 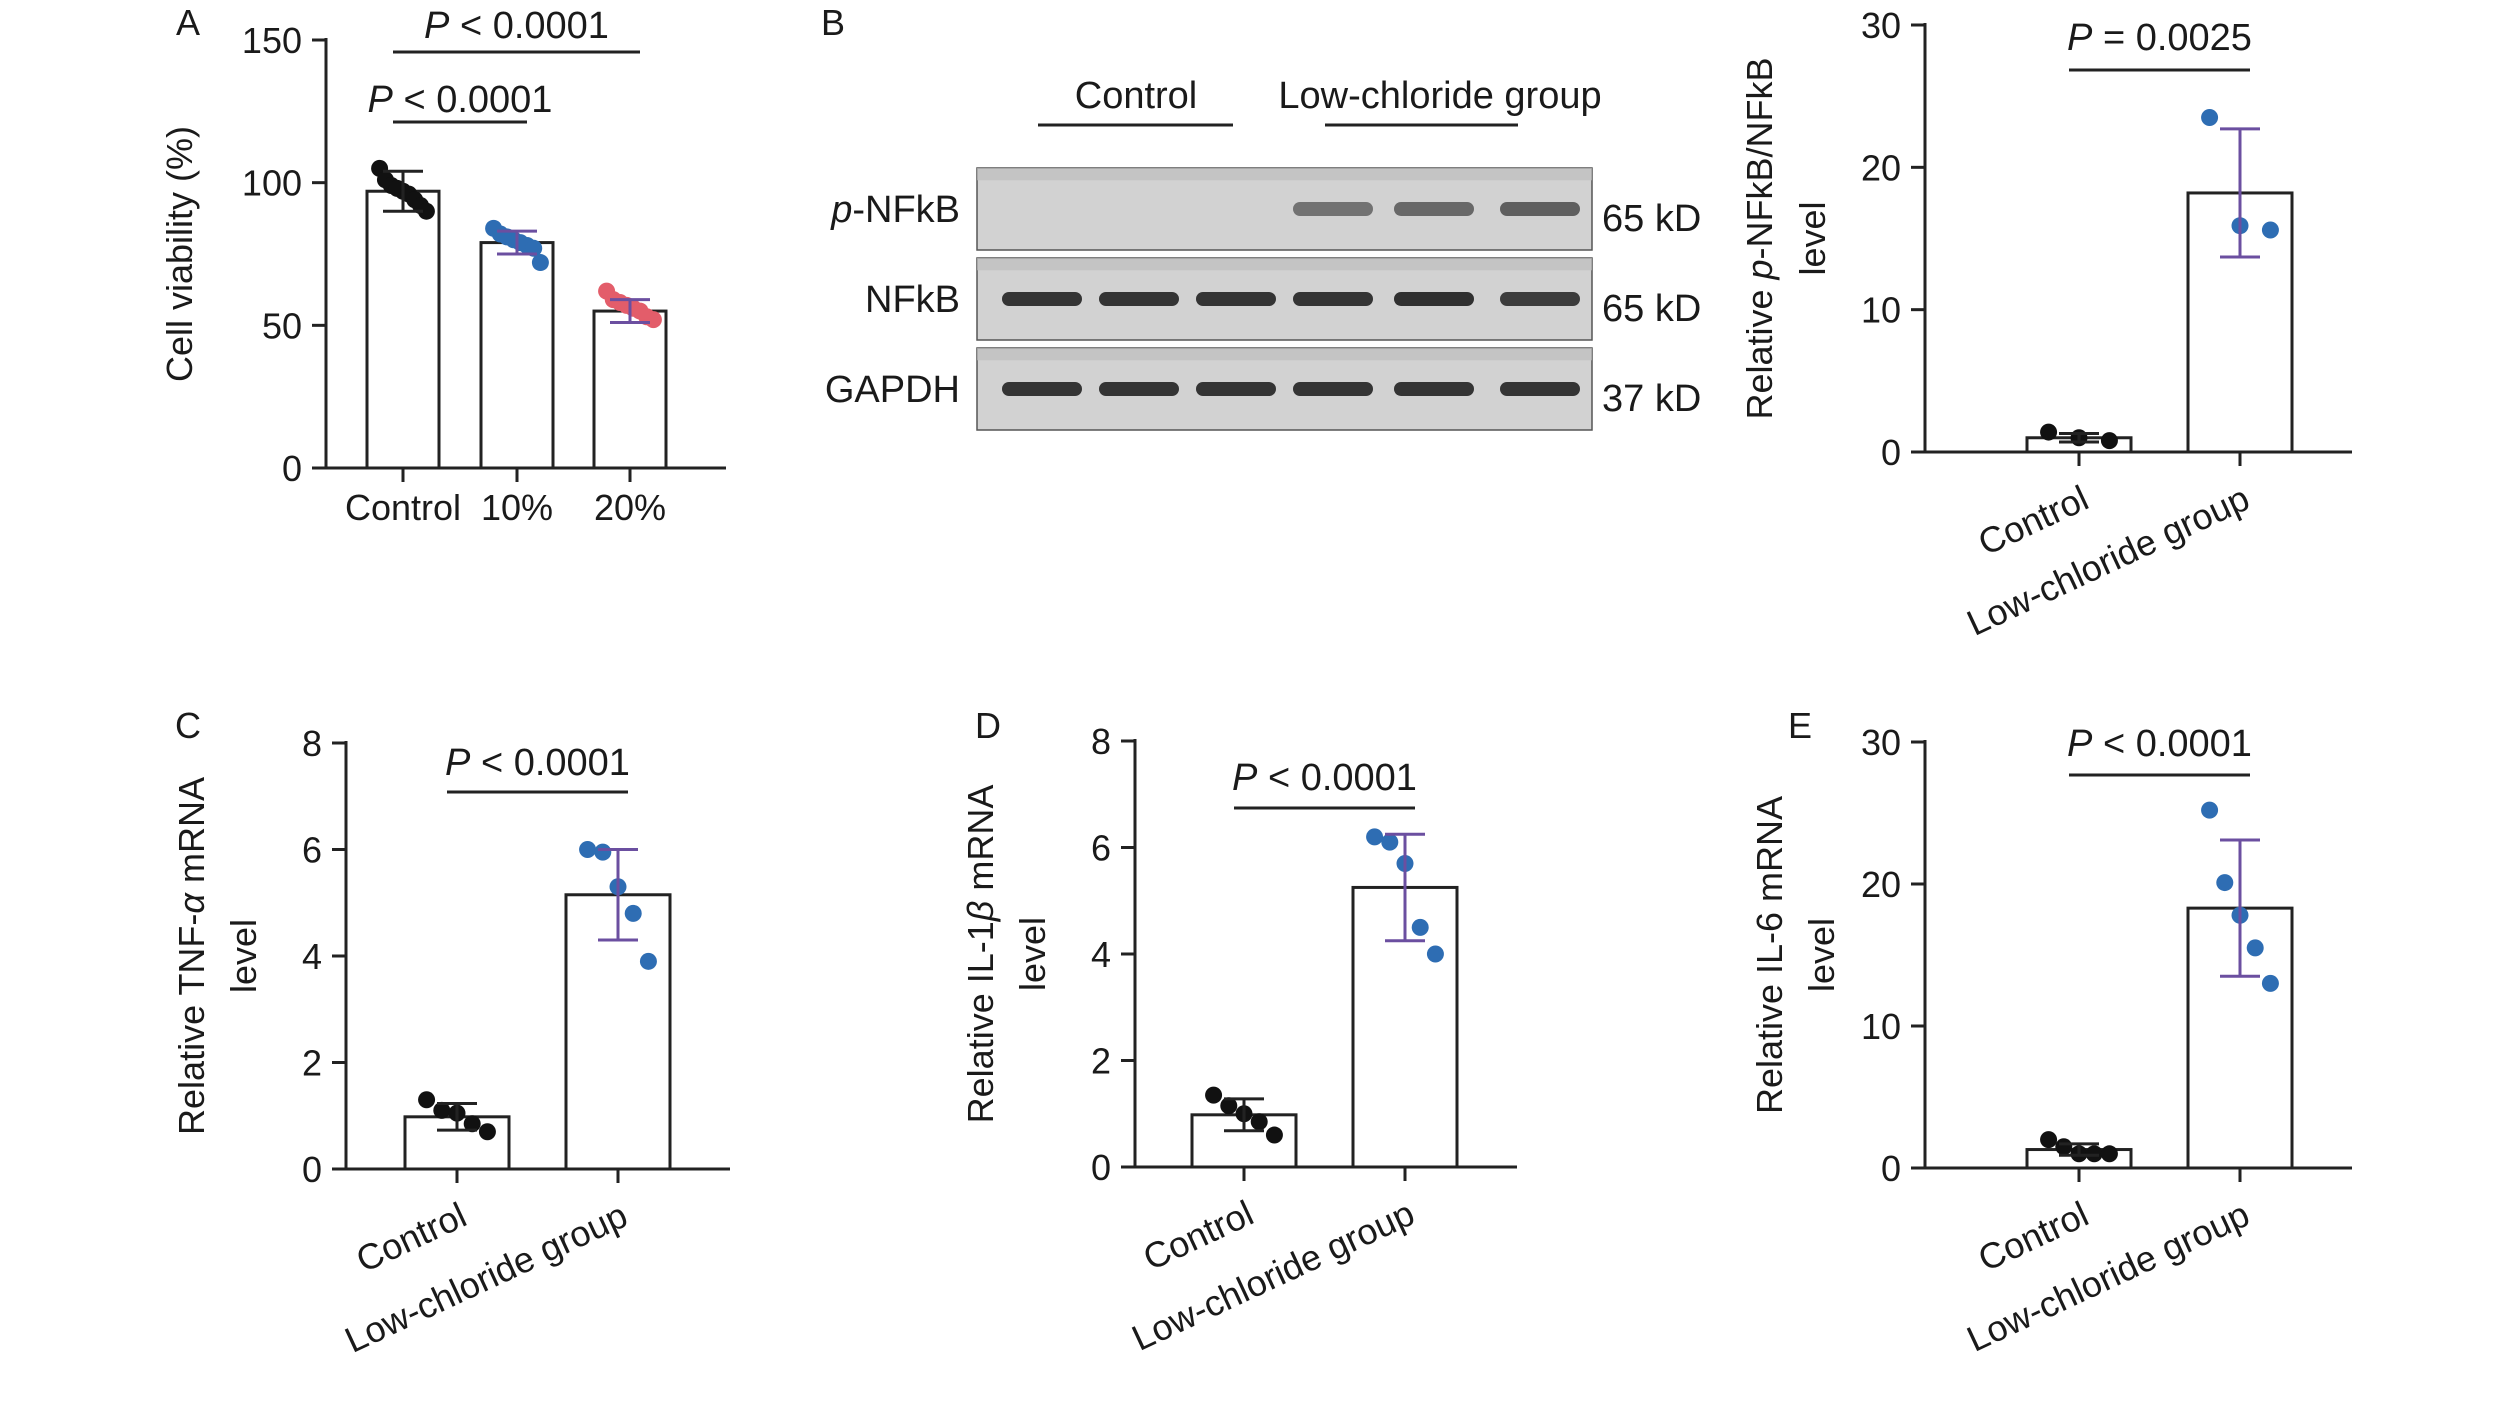 What do you see at coordinates (312, 850) in the screenshot?
I see `y-tick-label: 6` at bounding box center [312, 850].